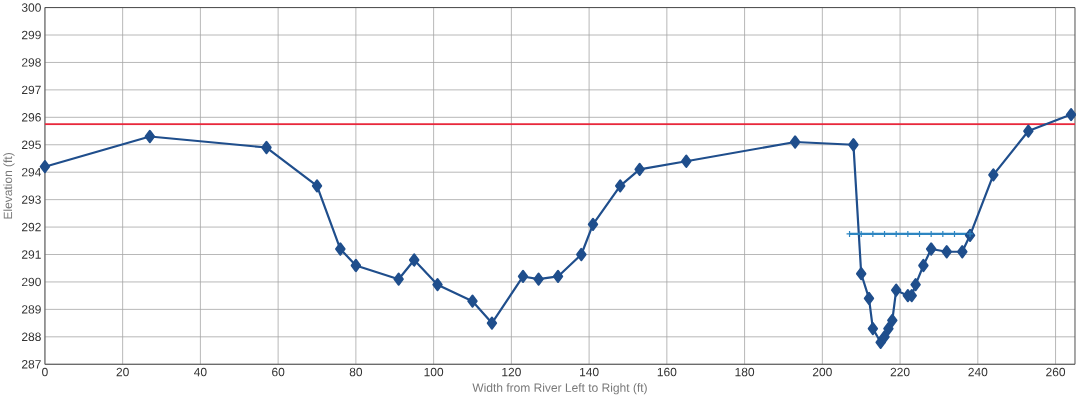 The width and height of the screenshot is (1076, 398). What do you see at coordinates (31, 62) in the screenshot?
I see `y-tick-label: 298` at bounding box center [31, 62].